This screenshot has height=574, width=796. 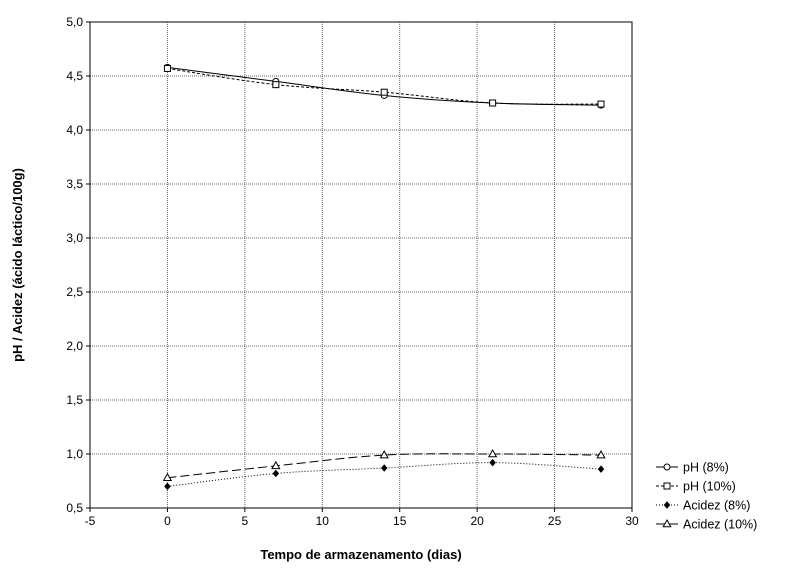 I want to click on legend-label: Acidez (8%), so click(x=716, y=506).